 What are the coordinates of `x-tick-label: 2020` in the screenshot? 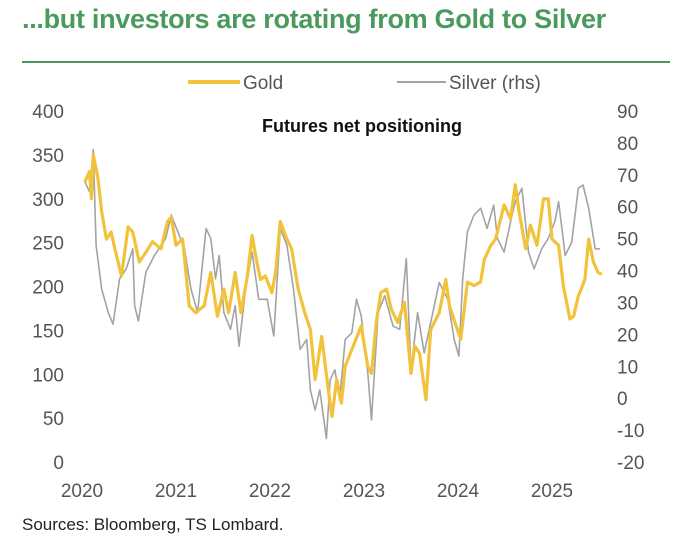 It's located at (82, 491).